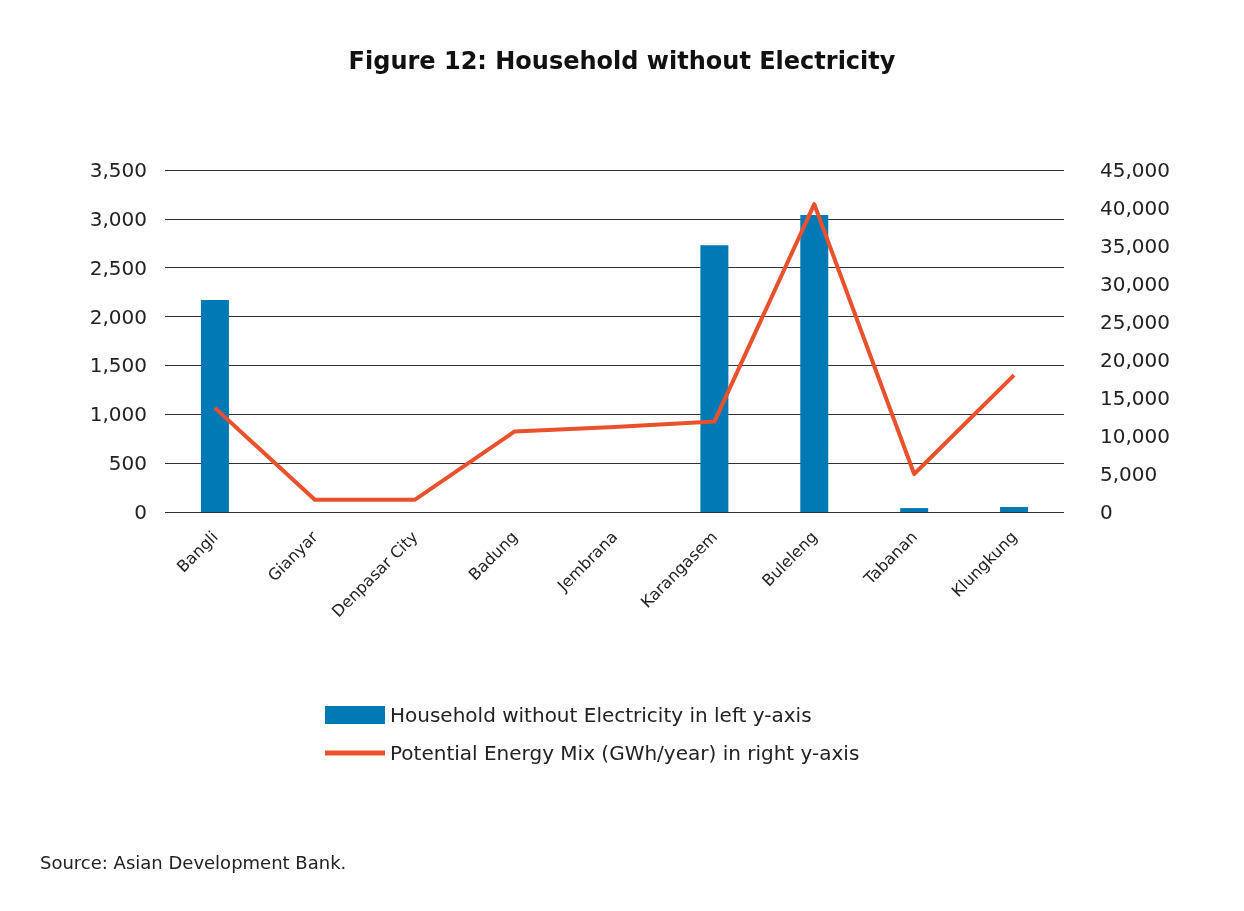 This screenshot has height=911, width=1244. I want to click on source-note: Source: Asian Development Bank., so click(193, 862).